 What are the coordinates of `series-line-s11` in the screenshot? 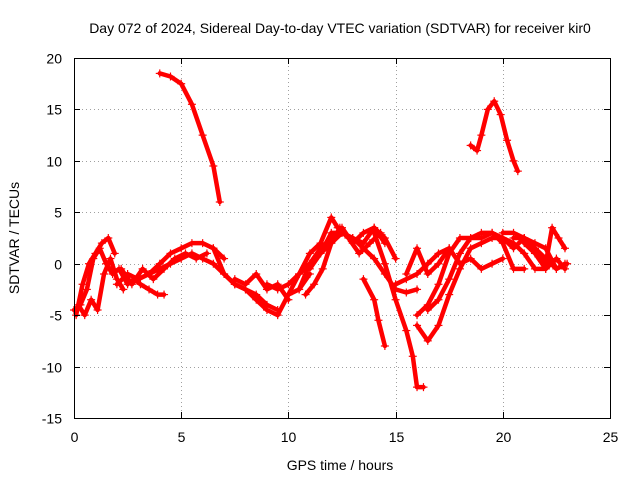 It's located at (334, 256).